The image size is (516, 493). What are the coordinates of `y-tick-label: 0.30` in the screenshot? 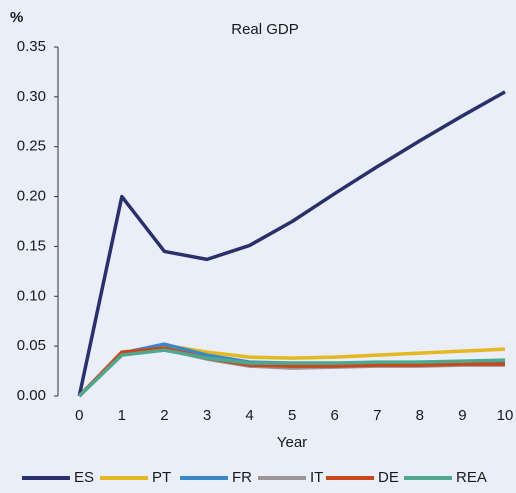 It's located at (31, 96).